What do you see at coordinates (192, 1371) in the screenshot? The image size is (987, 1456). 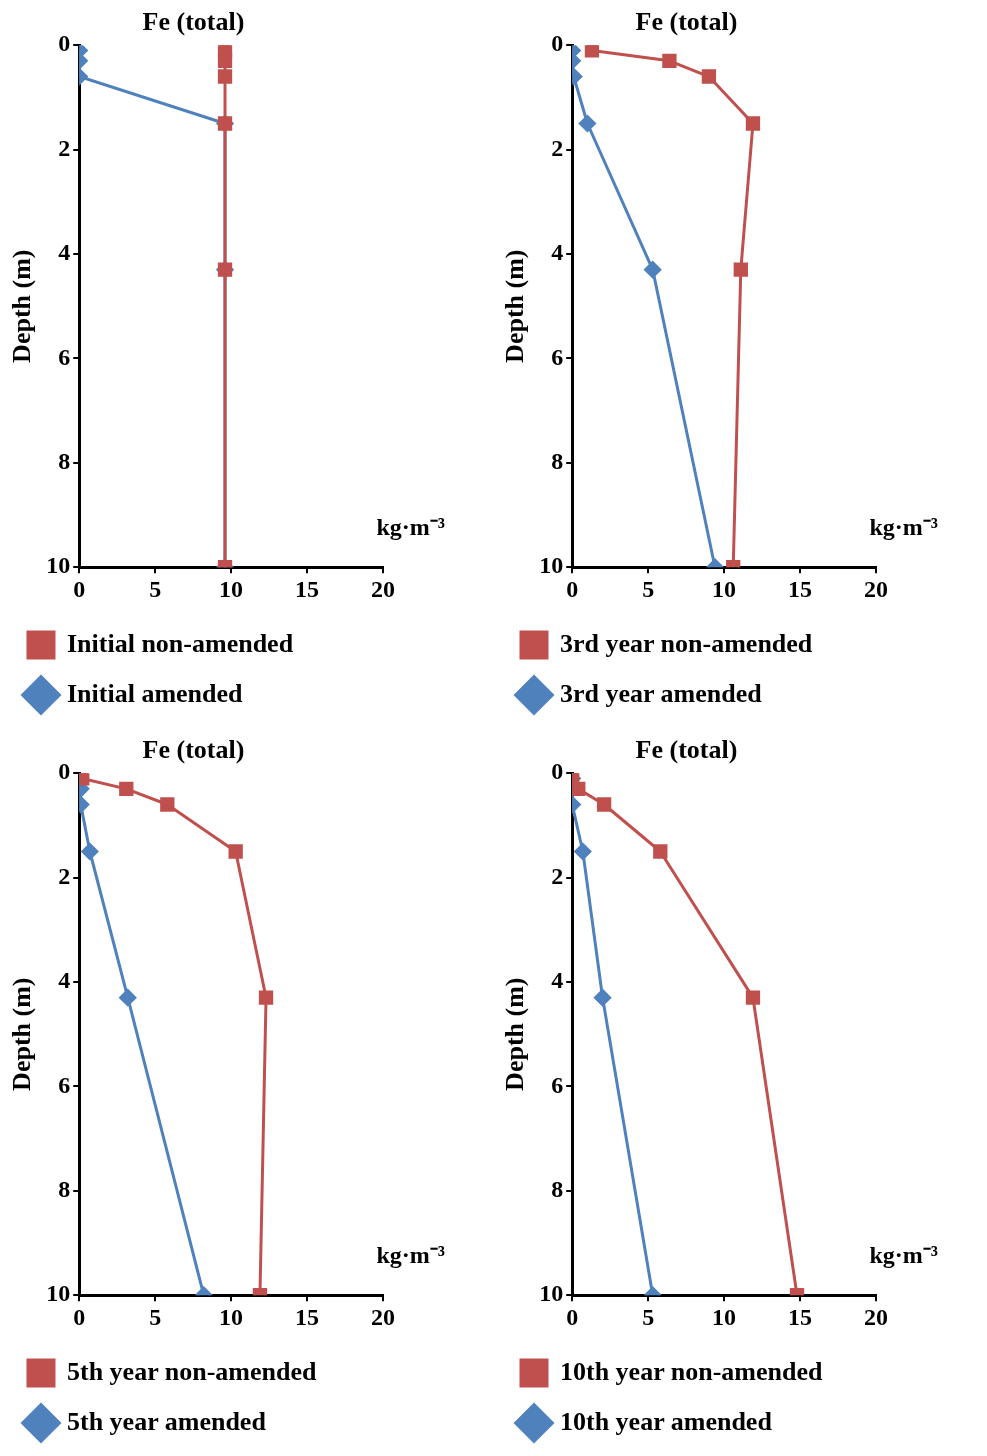 I see `legend-label: 5th year non-amended` at bounding box center [192, 1371].